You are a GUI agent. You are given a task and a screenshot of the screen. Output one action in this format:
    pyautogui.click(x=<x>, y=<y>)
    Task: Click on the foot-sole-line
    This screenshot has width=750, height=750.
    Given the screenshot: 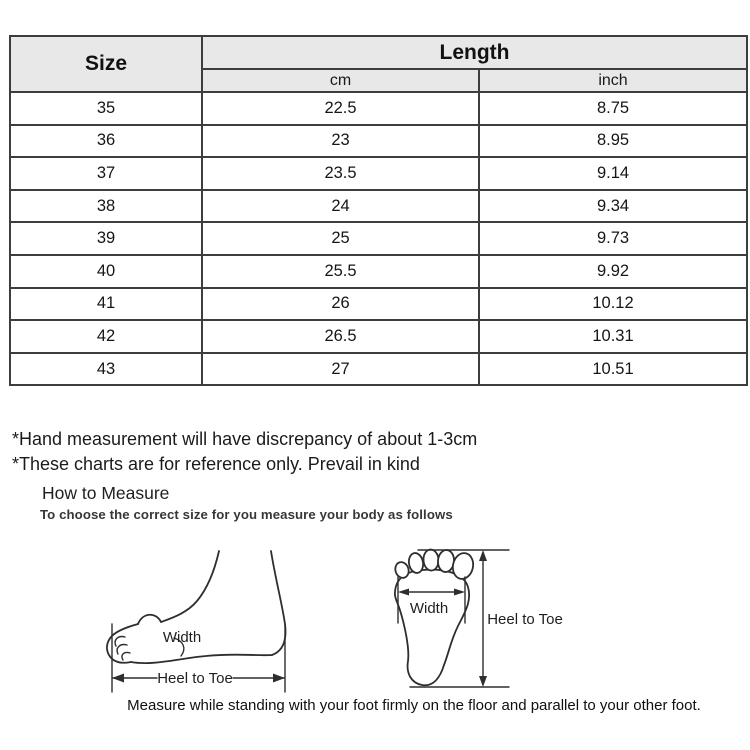 What is the action you would take?
    pyautogui.click(x=201, y=658)
    